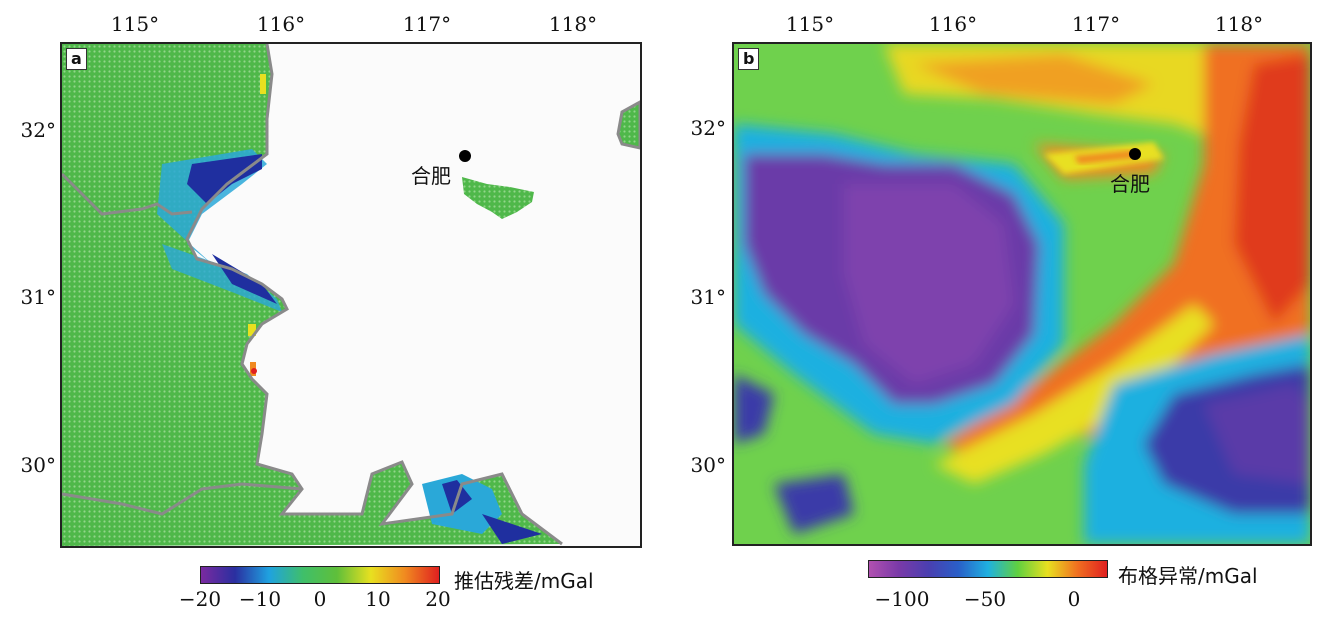 The height and width of the screenshot is (620, 1334). Describe the element at coordinates (378, 599) in the screenshot. I see `colorbar-tick: 10` at that location.